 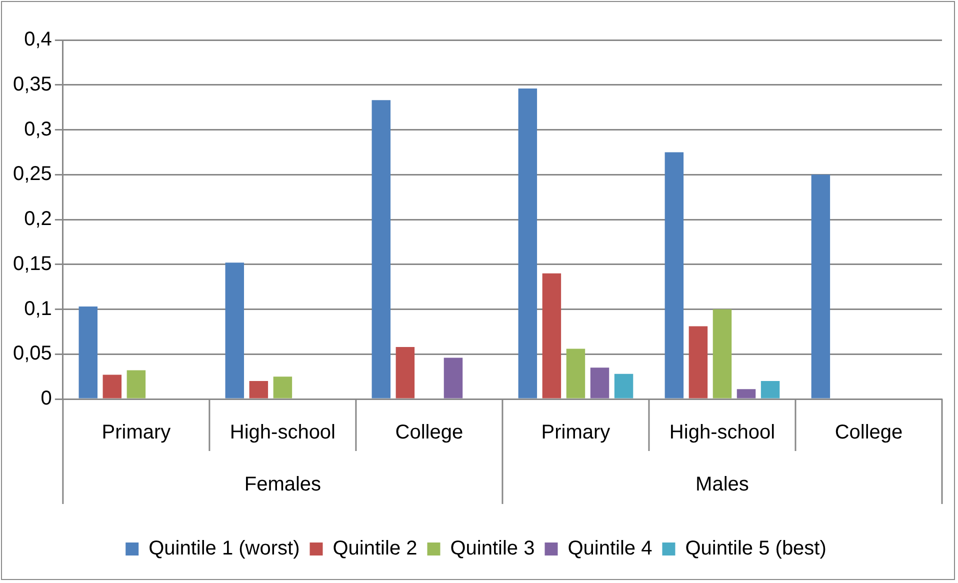 What do you see at coordinates (722, 485) in the screenshot?
I see `text: Males` at bounding box center [722, 485].